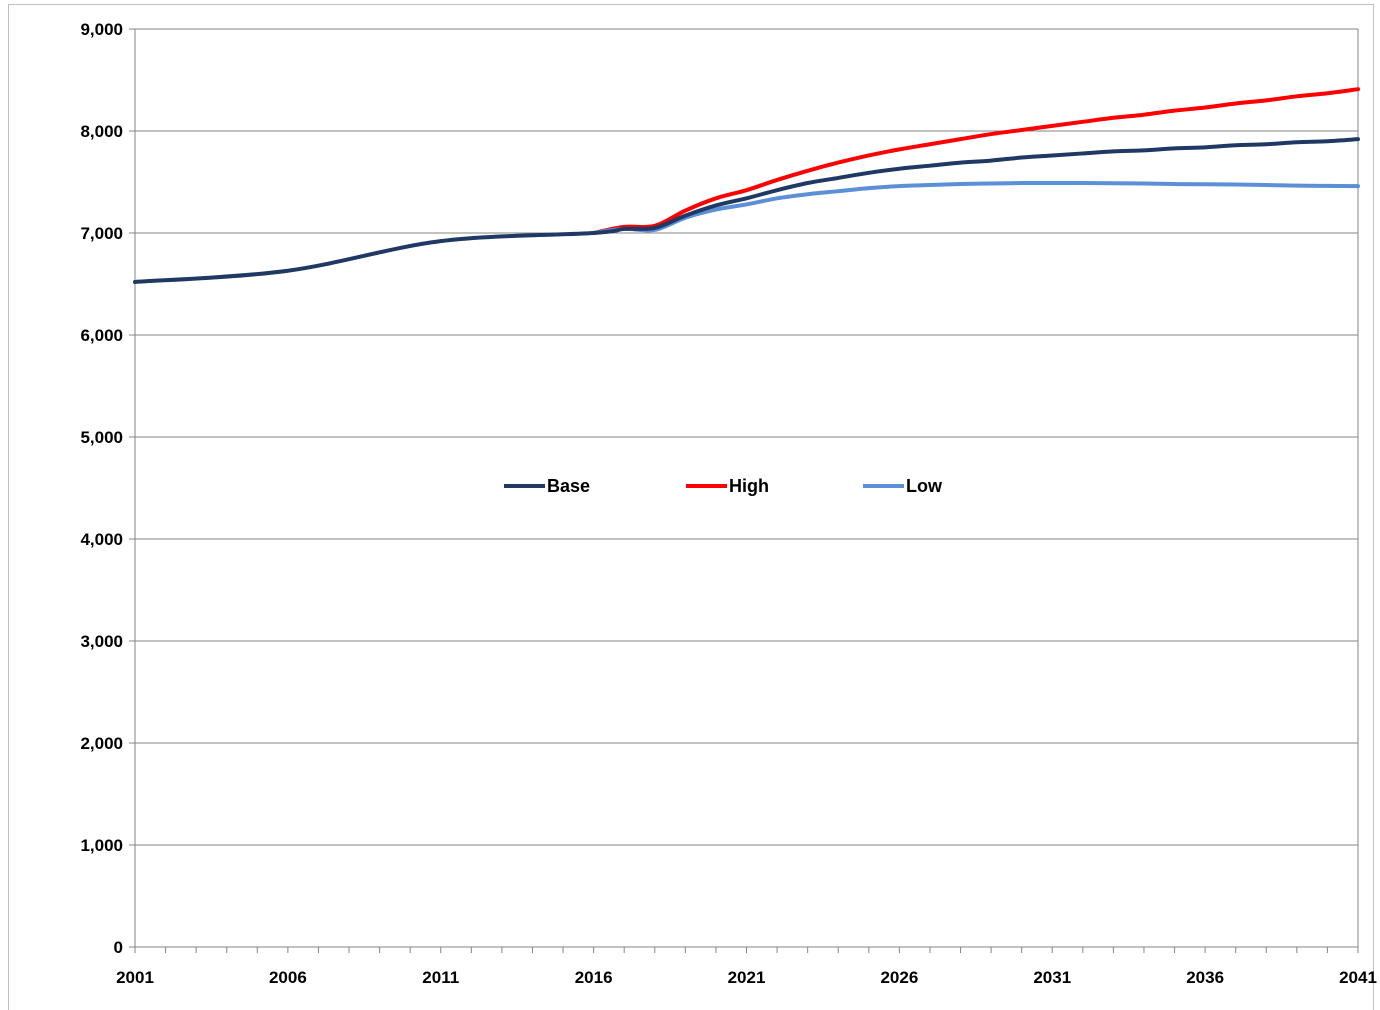  Describe the element at coordinates (727, 486) in the screenshot. I see `legend-item-high: High` at that location.